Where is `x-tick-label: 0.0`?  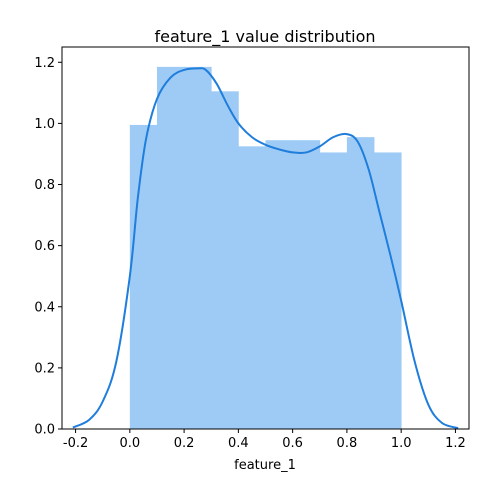
x-tick-label: 0.0 is located at coordinates (129, 443).